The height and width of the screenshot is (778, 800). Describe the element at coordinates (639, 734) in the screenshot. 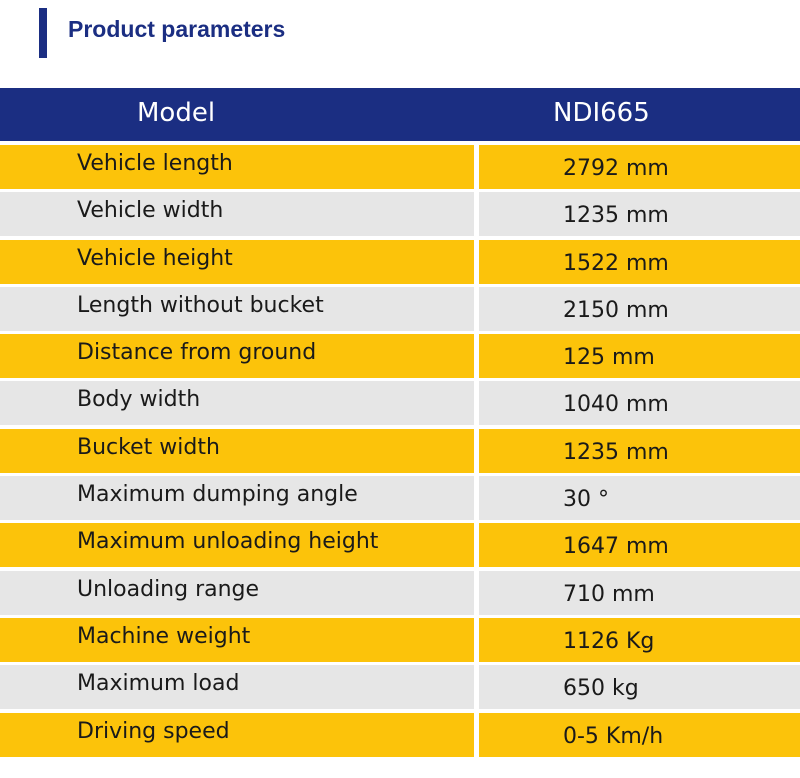

I see `param-value: 0-5 Km/h` at that location.